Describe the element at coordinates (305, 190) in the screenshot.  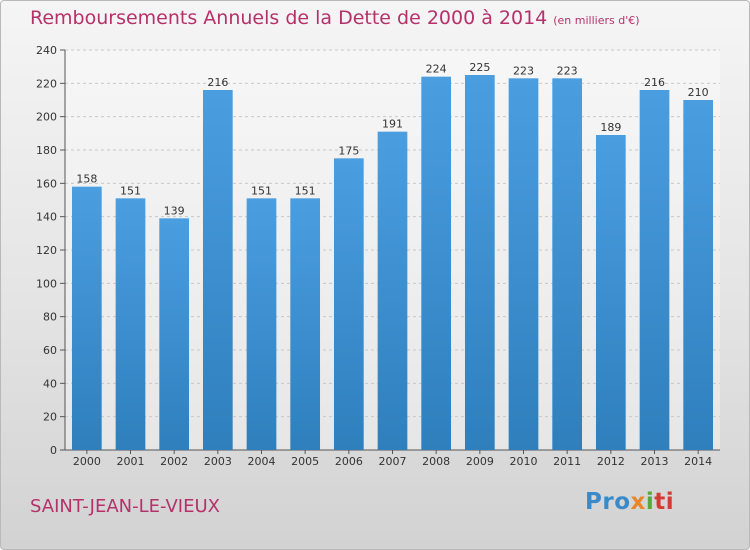
I see `data-label-2005: 151` at that location.